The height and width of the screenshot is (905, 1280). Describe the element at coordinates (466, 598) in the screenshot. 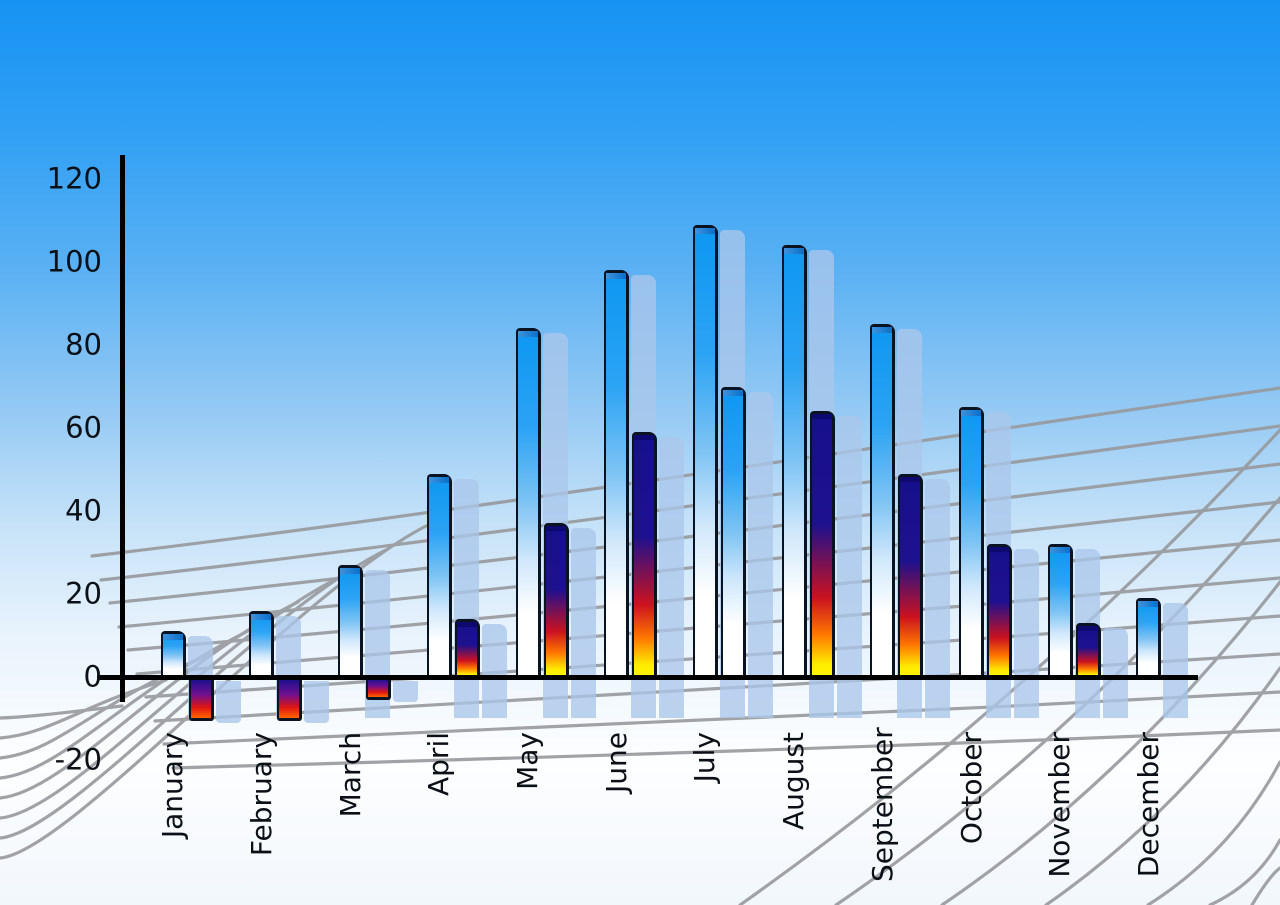

I see `bar-shadow-april-primary` at that location.